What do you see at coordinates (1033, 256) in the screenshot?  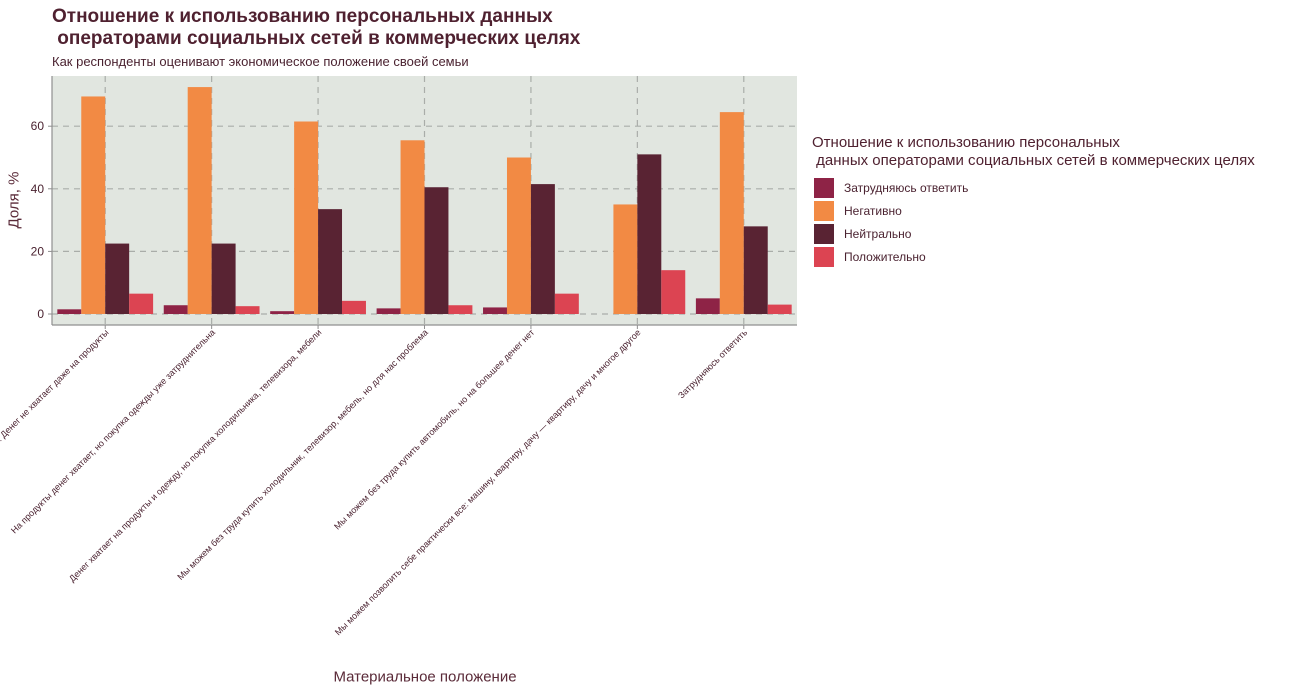 I see `legend-item-3: Положительно` at bounding box center [1033, 256].